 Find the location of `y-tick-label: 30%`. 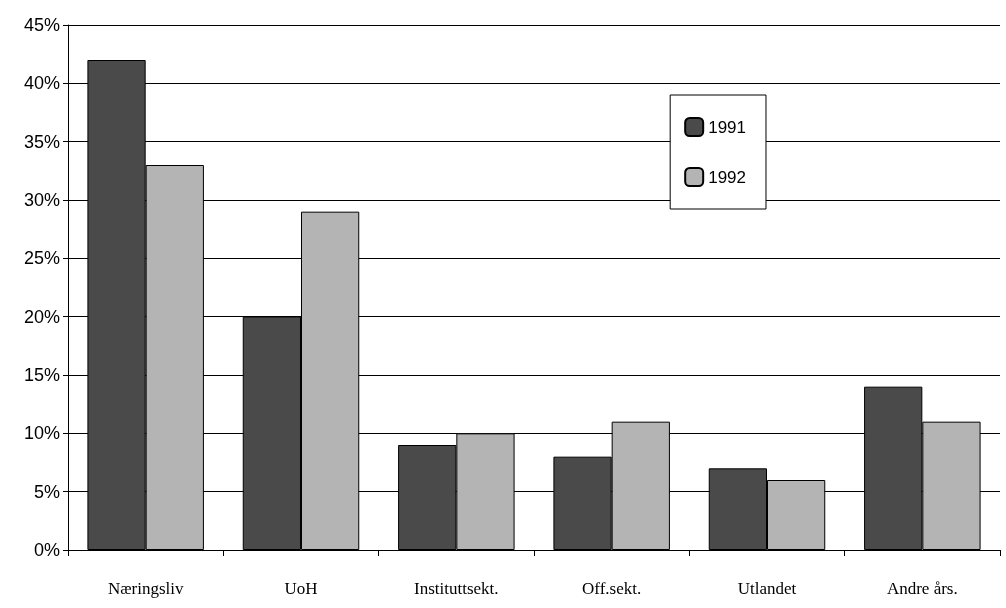

y-tick-label: 30% is located at coordinates (41, 200).